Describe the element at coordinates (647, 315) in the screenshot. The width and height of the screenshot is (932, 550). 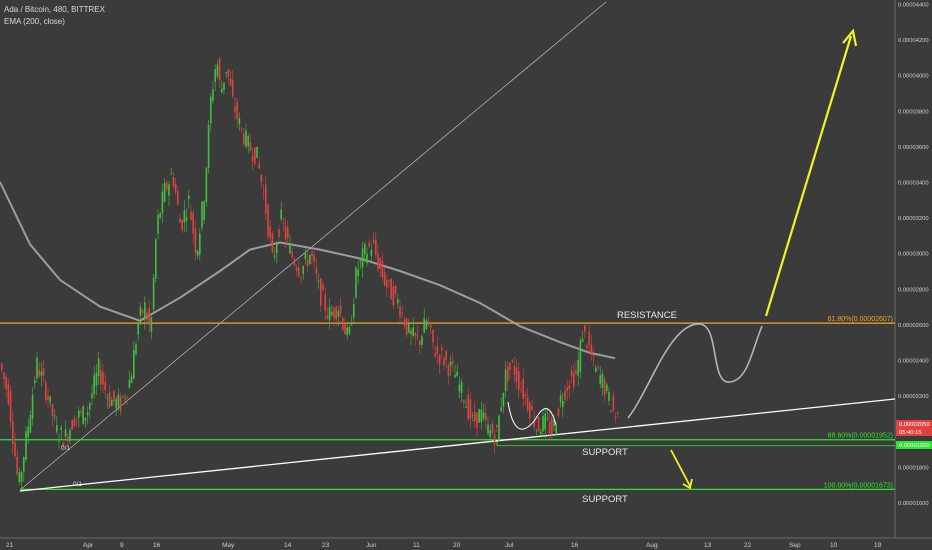
I see `resistance-annotation: RESISTANCE` at that location.